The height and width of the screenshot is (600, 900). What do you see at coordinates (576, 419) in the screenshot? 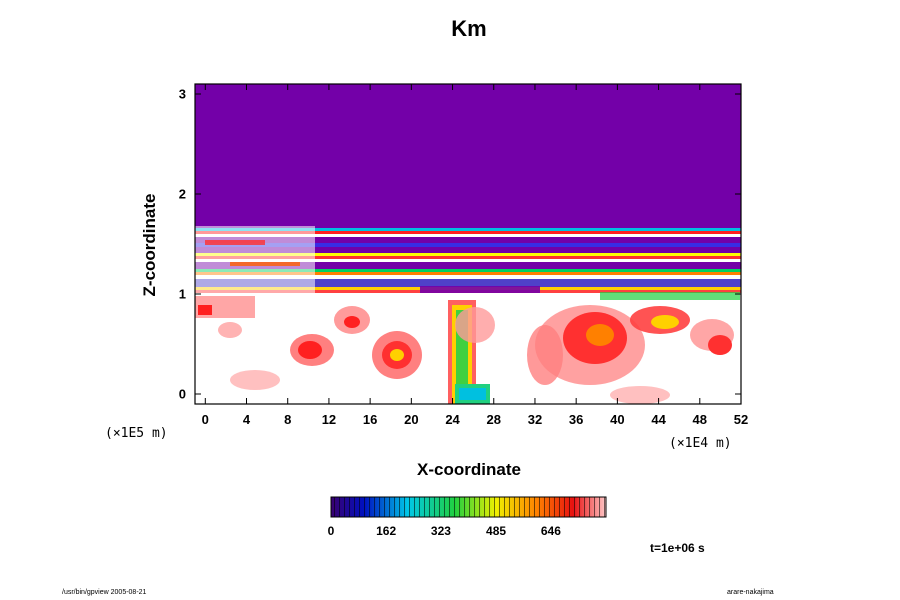
I see `x-tick-label: 36` at bounding box center [576, 419].